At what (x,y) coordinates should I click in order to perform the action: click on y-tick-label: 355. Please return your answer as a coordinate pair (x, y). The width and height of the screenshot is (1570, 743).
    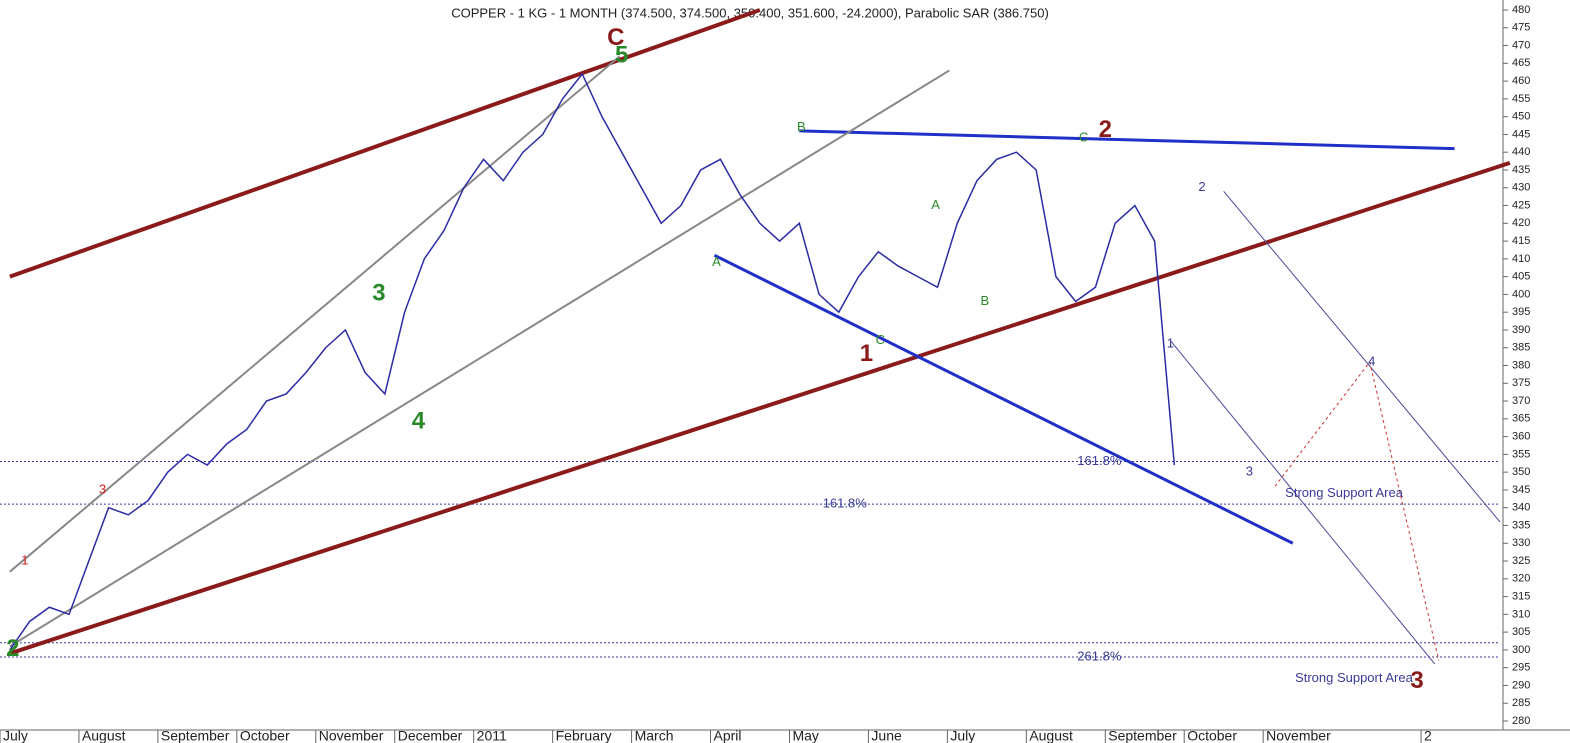
    Looking at the image, I should click on (1521, 454).